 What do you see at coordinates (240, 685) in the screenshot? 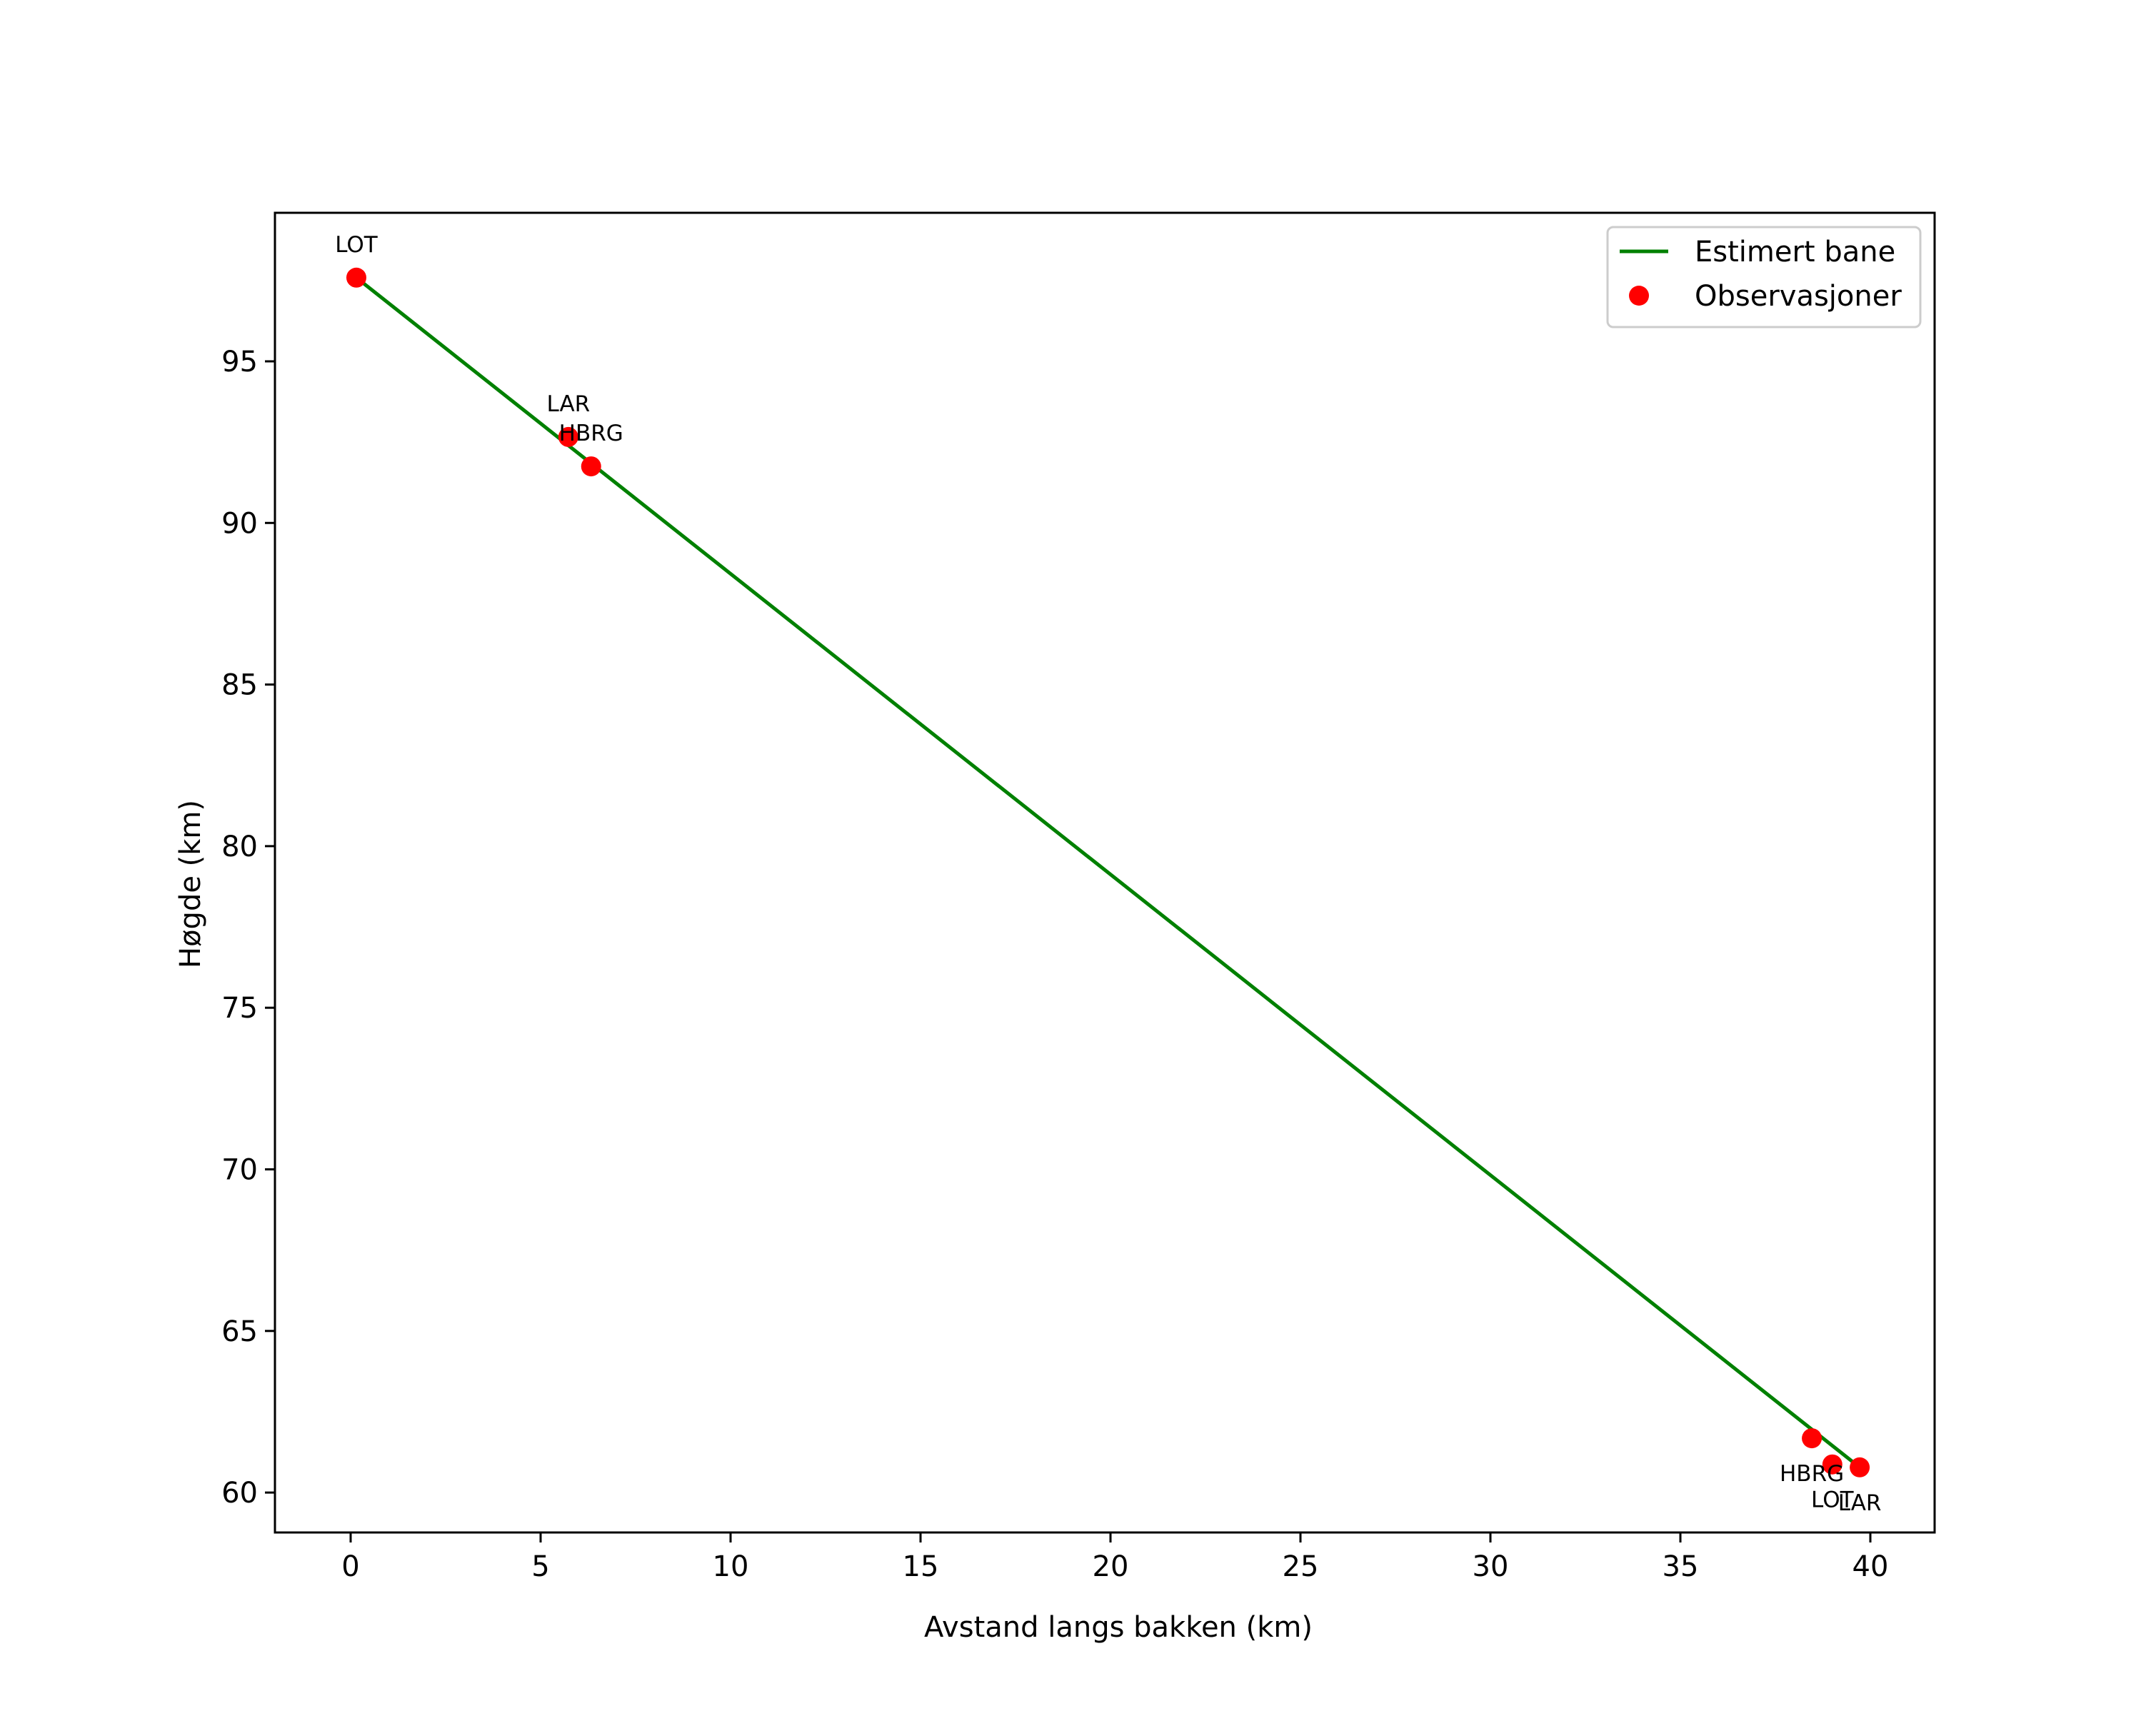
I see `y-tick-label: 85` at bounding box center [240, 685].